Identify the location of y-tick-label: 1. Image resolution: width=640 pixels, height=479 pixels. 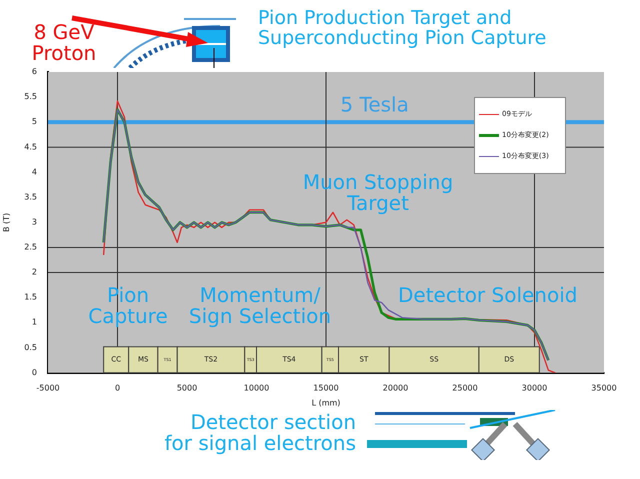
(34, 322).